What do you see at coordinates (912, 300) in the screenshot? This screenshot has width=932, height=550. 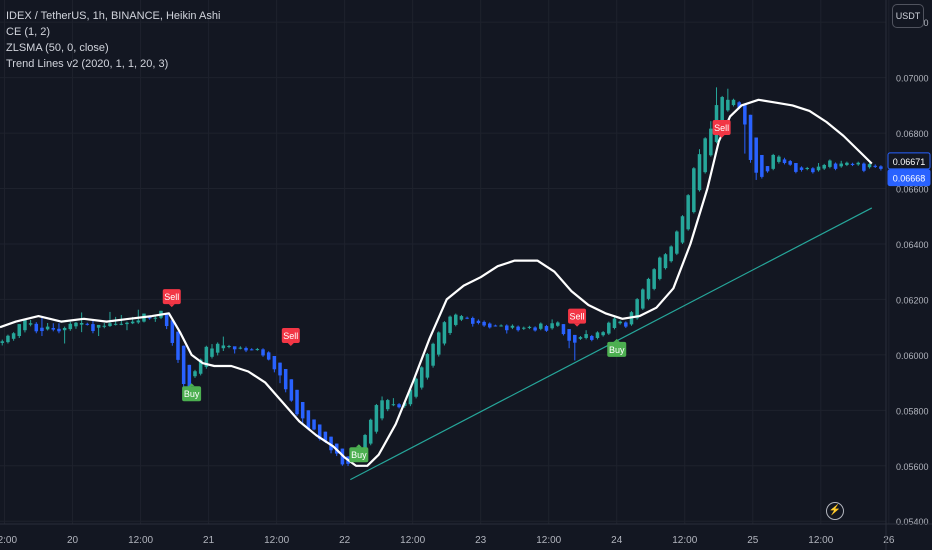 I see `y-tick-label: 0.06200` at bounding box center [912, 300].